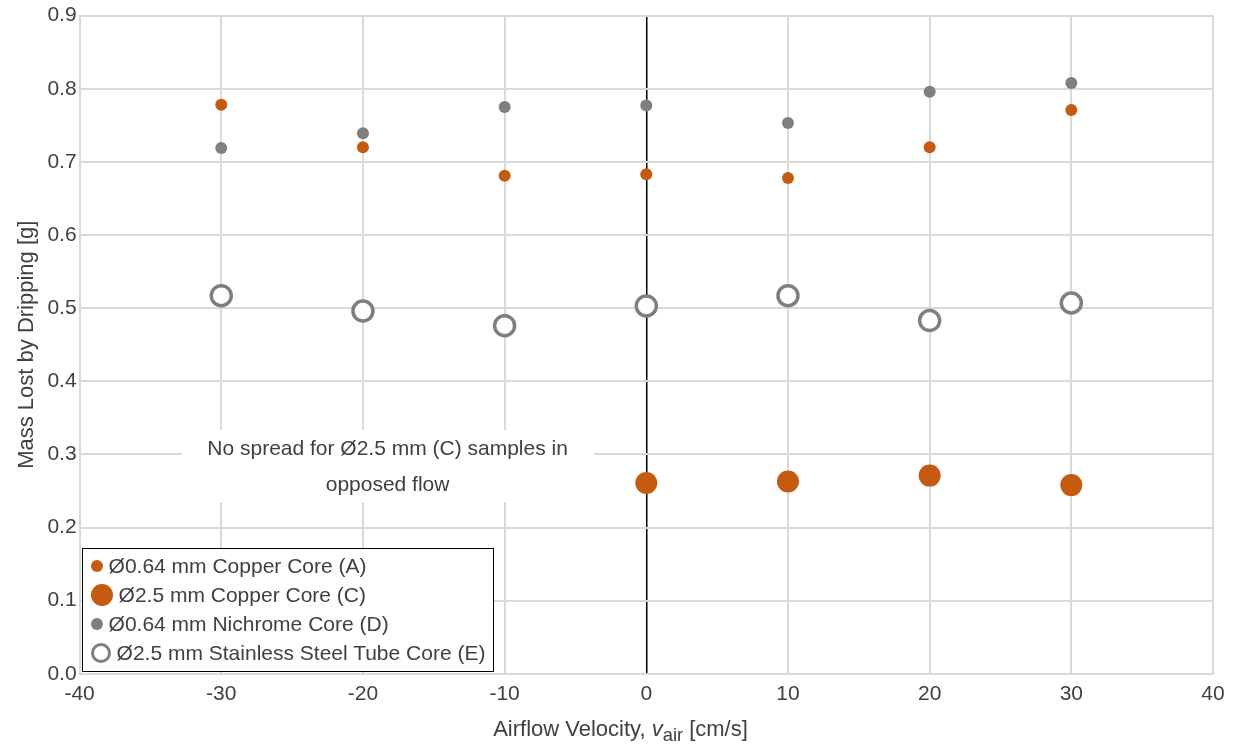 The height and width of the screenshot is (750, 1241). What do you see at coordinates (788, 693) in the screenshot?
I see `x-tick-label: 10` at bounding box center [788, 693].